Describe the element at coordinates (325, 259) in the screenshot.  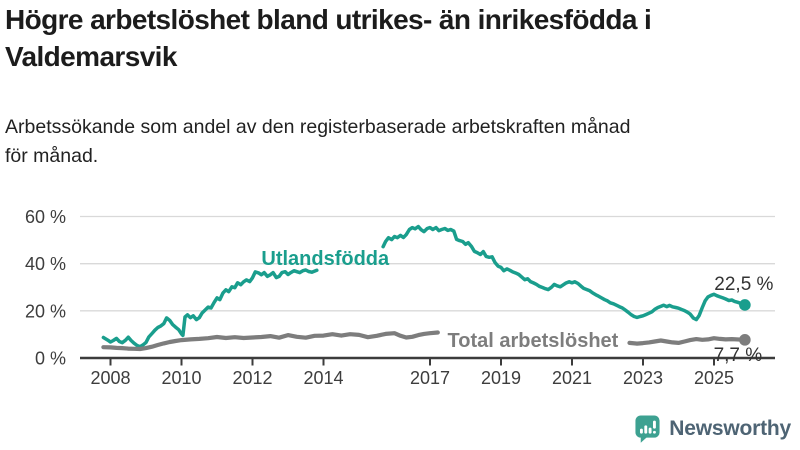
I see `series-label-utlandsfodda: Utlandsfödda` at that location.